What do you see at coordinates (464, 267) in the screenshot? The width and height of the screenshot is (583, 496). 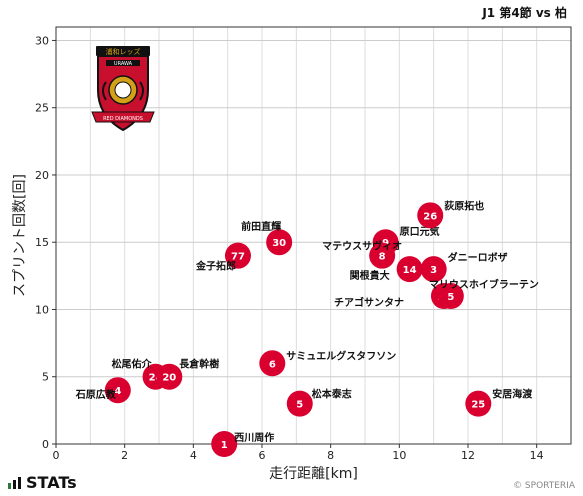 I see `data-point: 3 ダニーロボザ` at bounding box center [464, 267].